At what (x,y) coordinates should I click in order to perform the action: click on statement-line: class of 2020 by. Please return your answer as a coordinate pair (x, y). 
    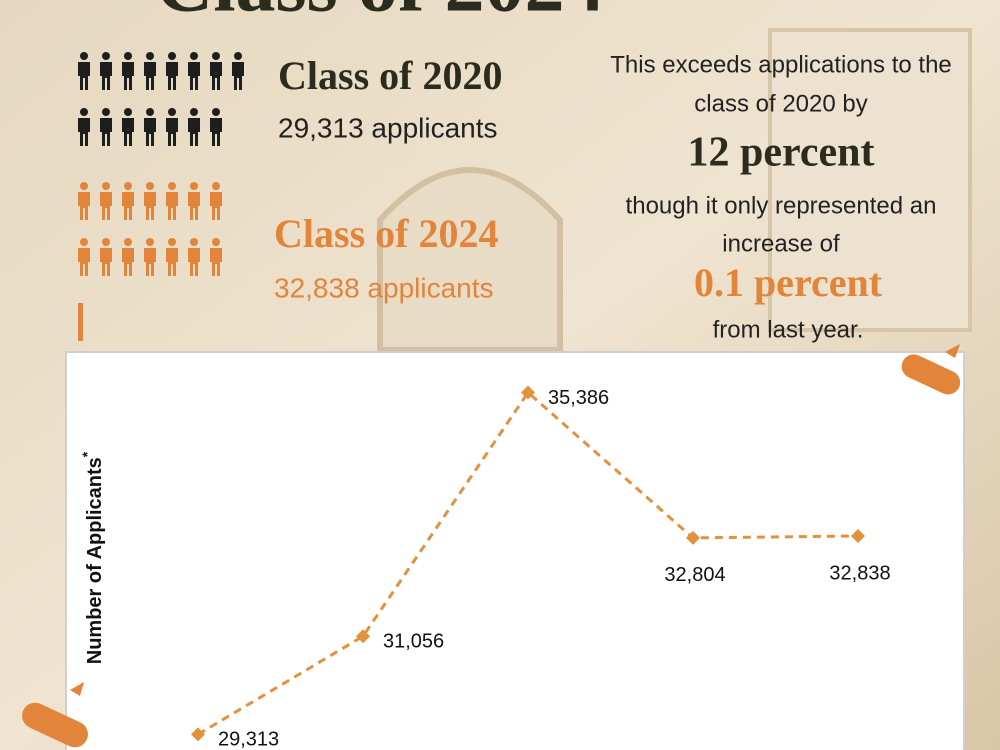
    Looking at the image, I should click on (780, 103).